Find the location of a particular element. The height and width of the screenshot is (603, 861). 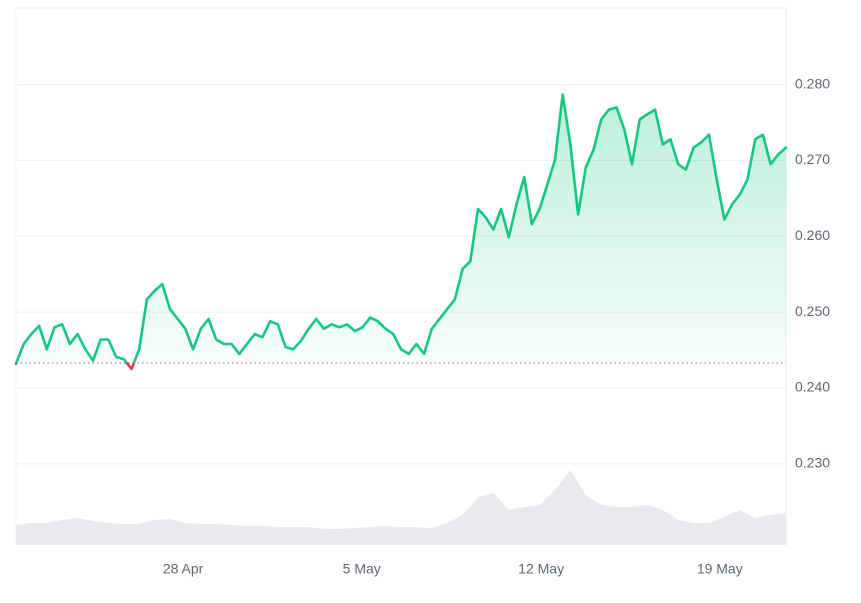

x-tick-label: 5 May is located at coordinates (362, 569).